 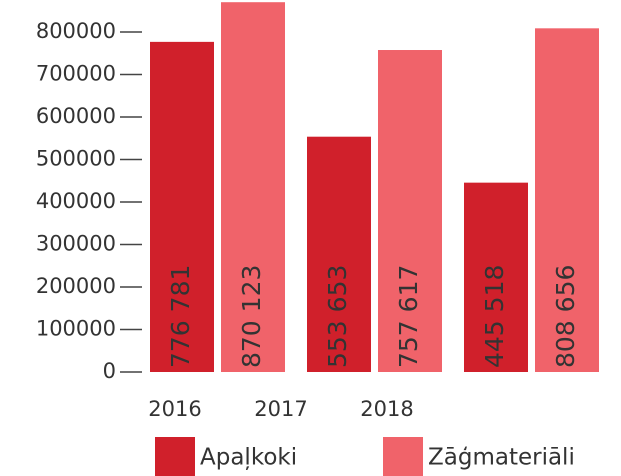 What do you see at coordinates (337, 316) in the screenshot?
I see `value-label: 553 653` at bounding box center [337, 316].